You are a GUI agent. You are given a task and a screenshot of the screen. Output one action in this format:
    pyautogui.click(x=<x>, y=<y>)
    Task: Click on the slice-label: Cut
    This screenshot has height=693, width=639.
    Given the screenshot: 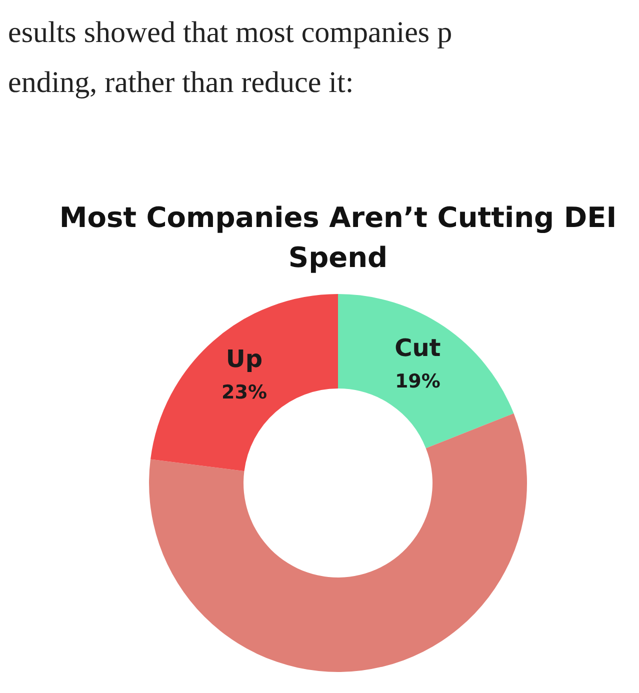 What is the action you would take?
    pyautogui.click(x=417, y=348)
    